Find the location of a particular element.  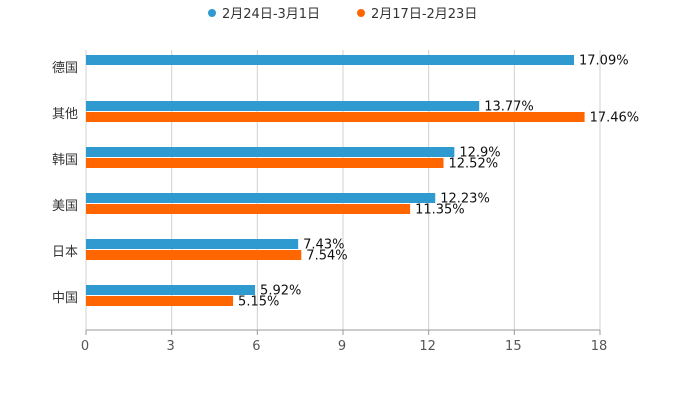

category-label: 德国 is located at coordinates (65, 68).